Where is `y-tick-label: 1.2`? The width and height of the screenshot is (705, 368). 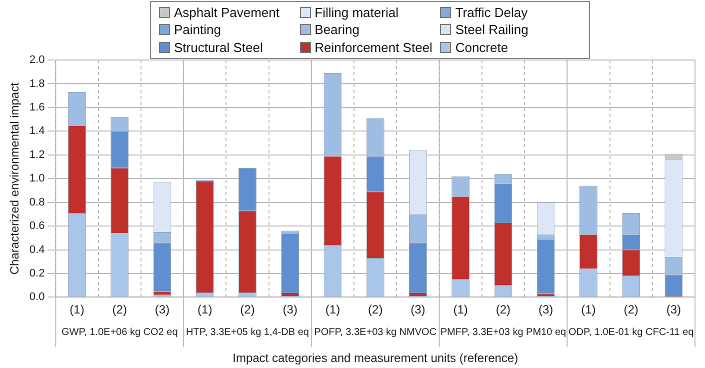 y-tick-label: 1.2 is located at coordinates (37, 154).